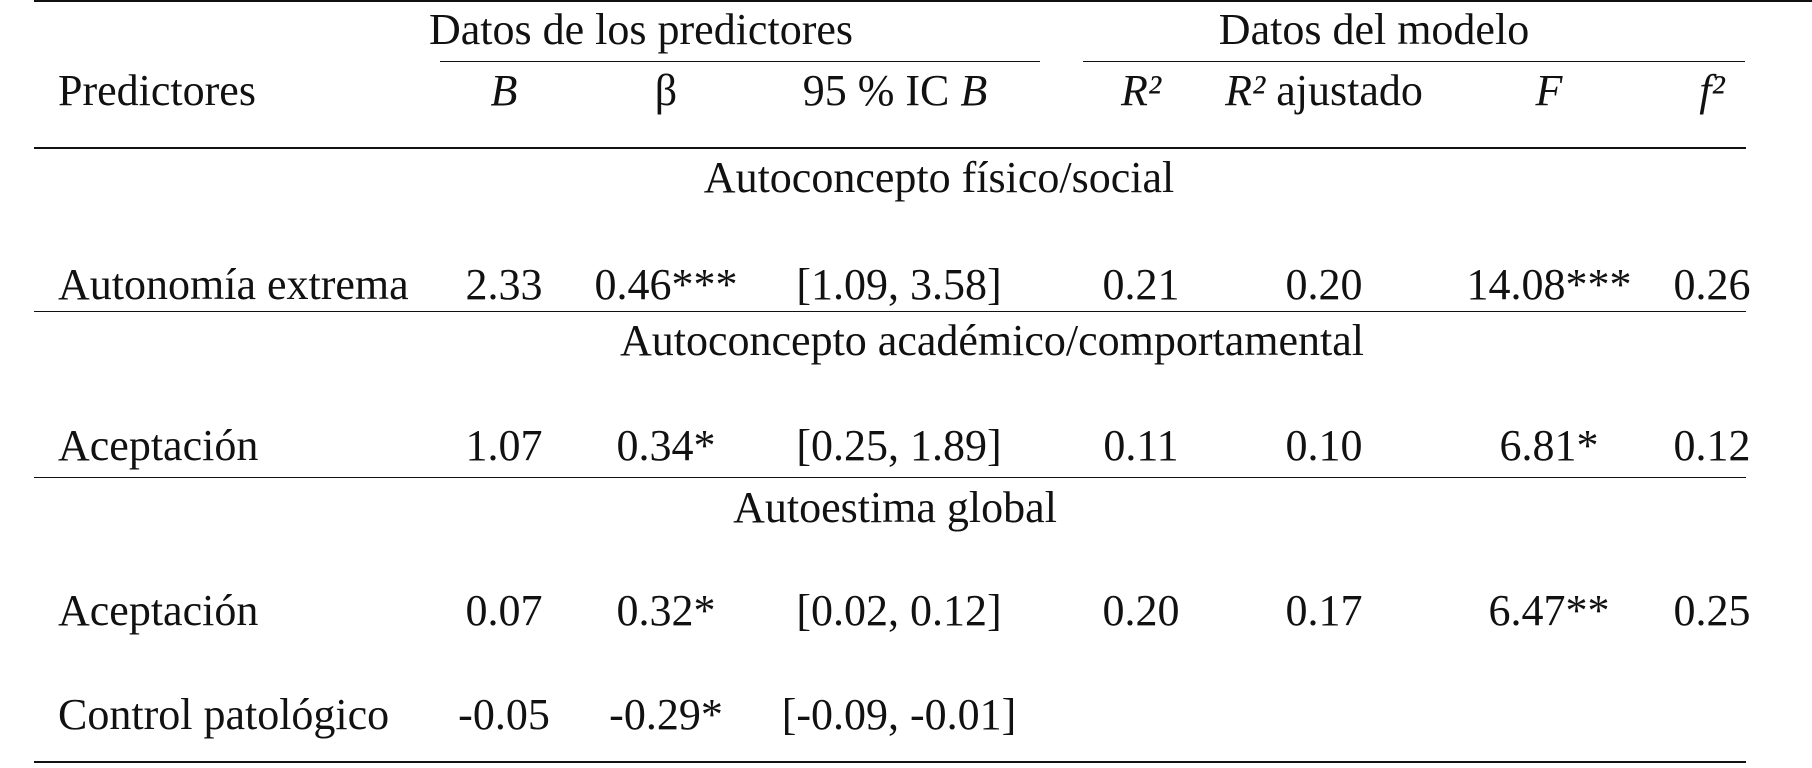 This screenshot has height=768, width=1812. Describe the element at coordinates (939, 177) in the screenshot. I see `section-title: Autoconcepto físico/social` at that location.